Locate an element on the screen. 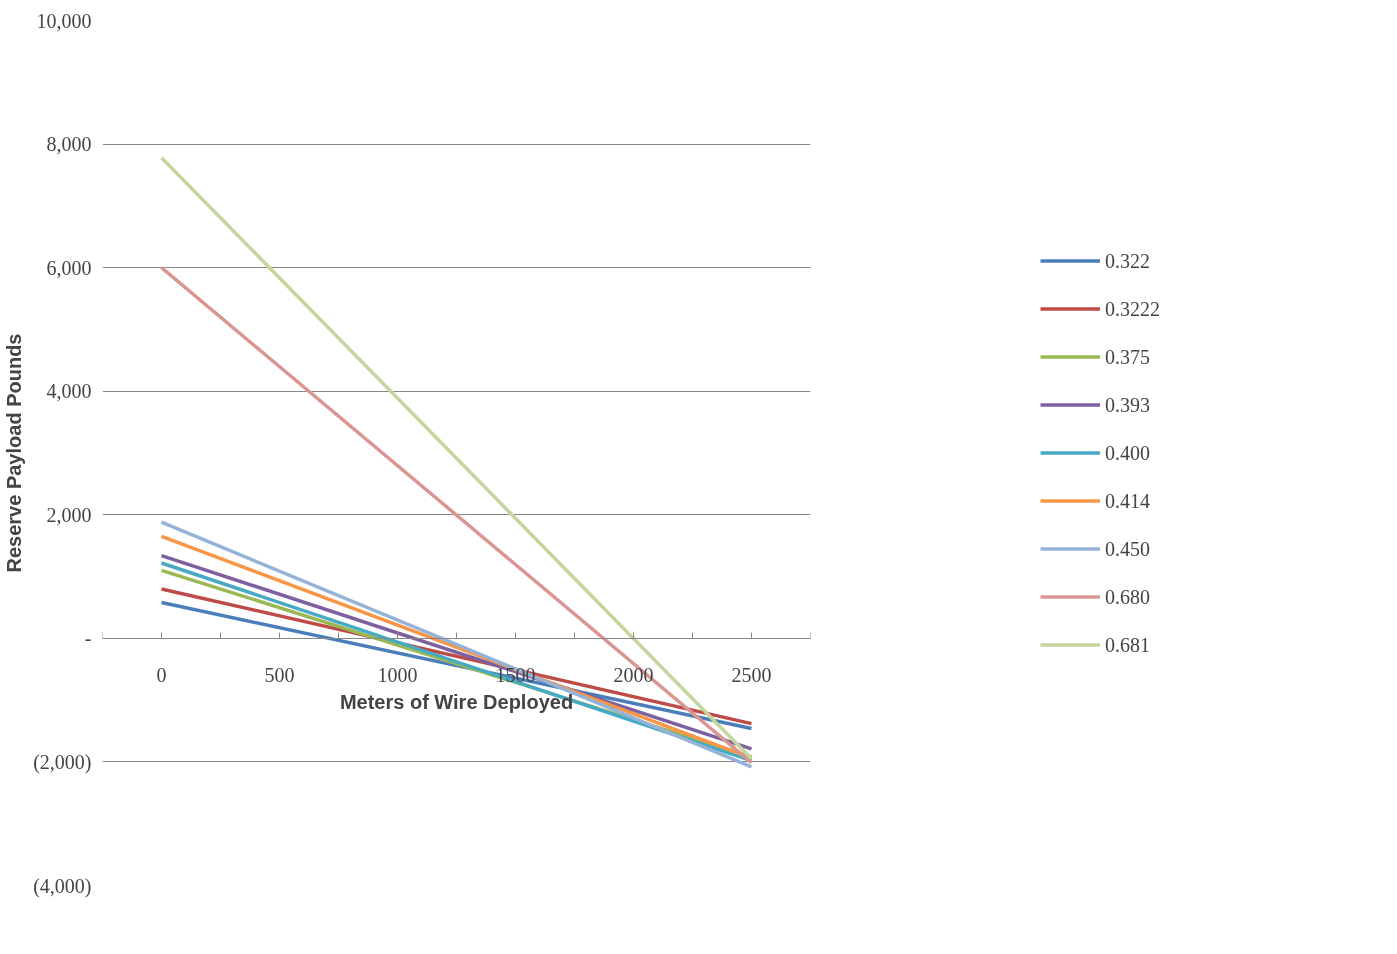  legend-label: 0.414 is located at coordinates (1127, 500).